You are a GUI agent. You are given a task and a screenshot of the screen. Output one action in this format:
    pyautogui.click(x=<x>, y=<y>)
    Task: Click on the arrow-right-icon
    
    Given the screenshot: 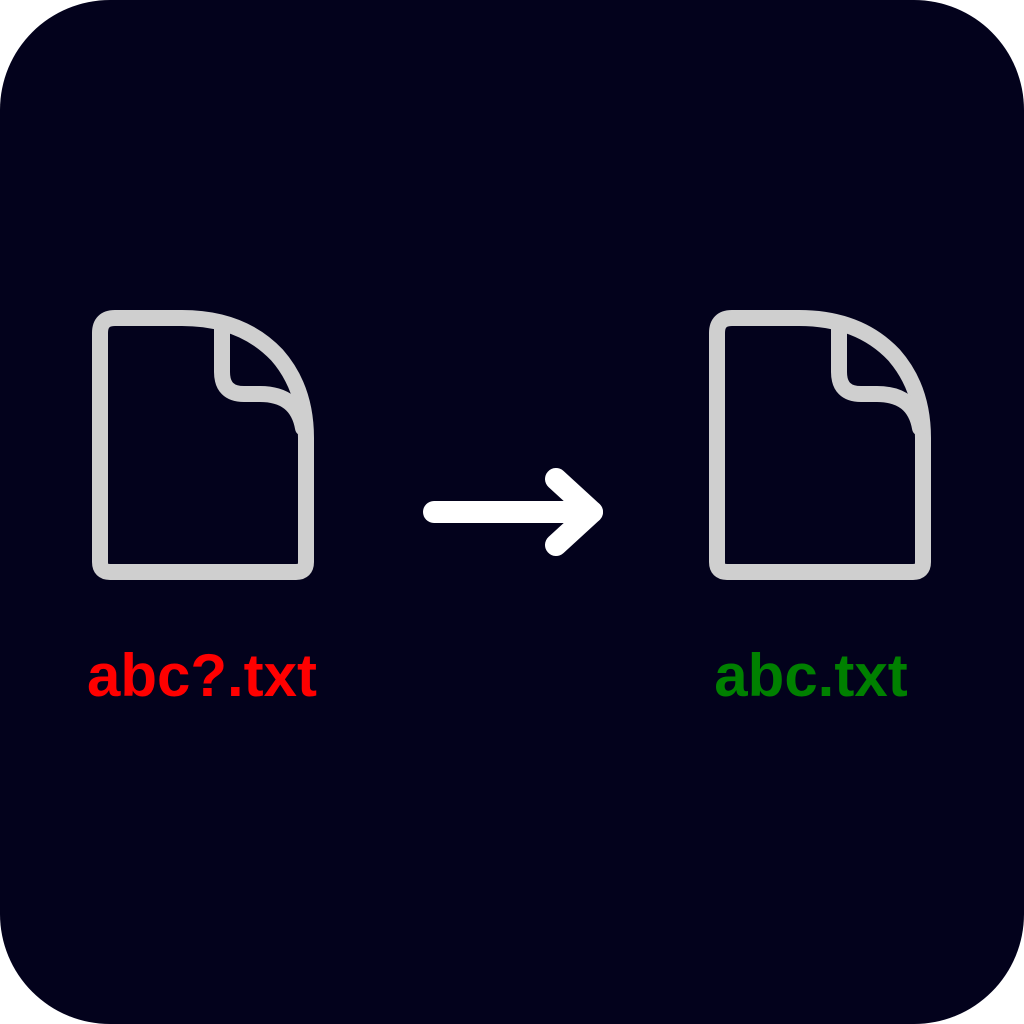 What is the action you would take?
    pyautogui.click(x=513, y=512)
    